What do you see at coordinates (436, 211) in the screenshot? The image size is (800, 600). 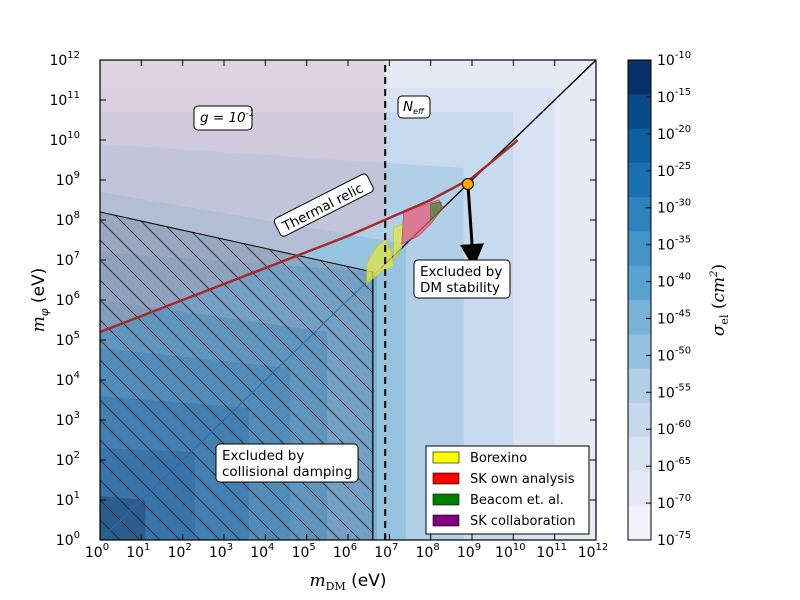 I see `beacom-region` at bounding box center [436, 211].